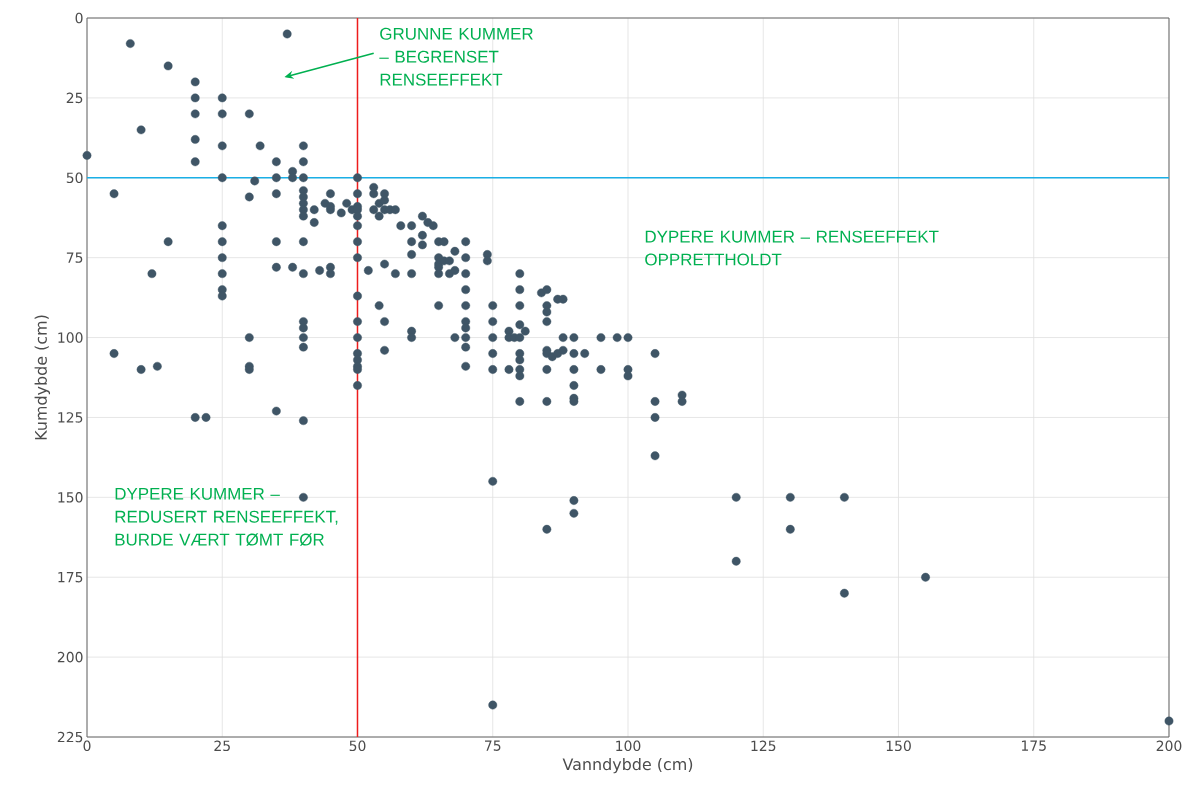 Image resolution: width=1187 pixels, height=798 pixels. Describe the element at coordinates (70, 657) in the screenshot. I see `y-tick-label: 200` at that location.